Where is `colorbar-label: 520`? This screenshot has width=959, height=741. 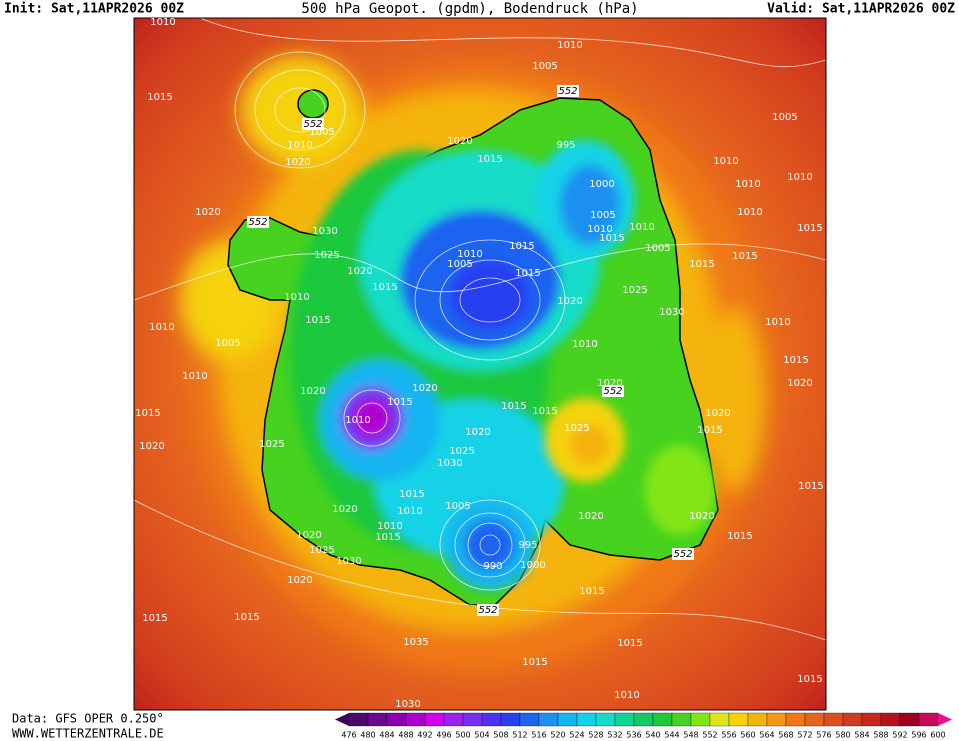 colorbar-label: 520 is located at coordinates (557, 735).